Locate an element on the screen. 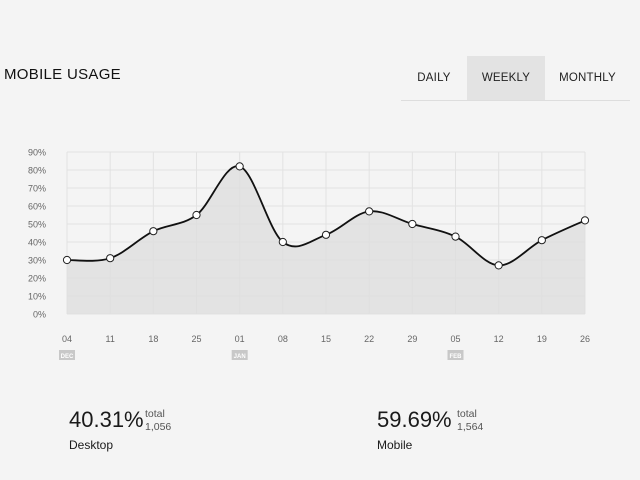  period-tabs: DAILY WEEKLY MONTHLY is located at coordinates (515, 78).